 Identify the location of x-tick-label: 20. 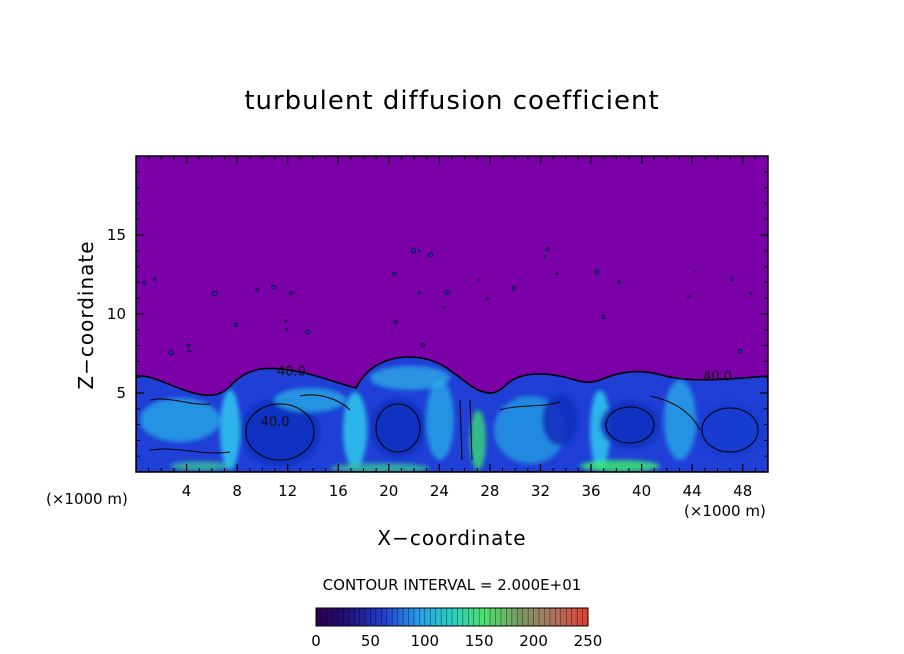
(388, 491).